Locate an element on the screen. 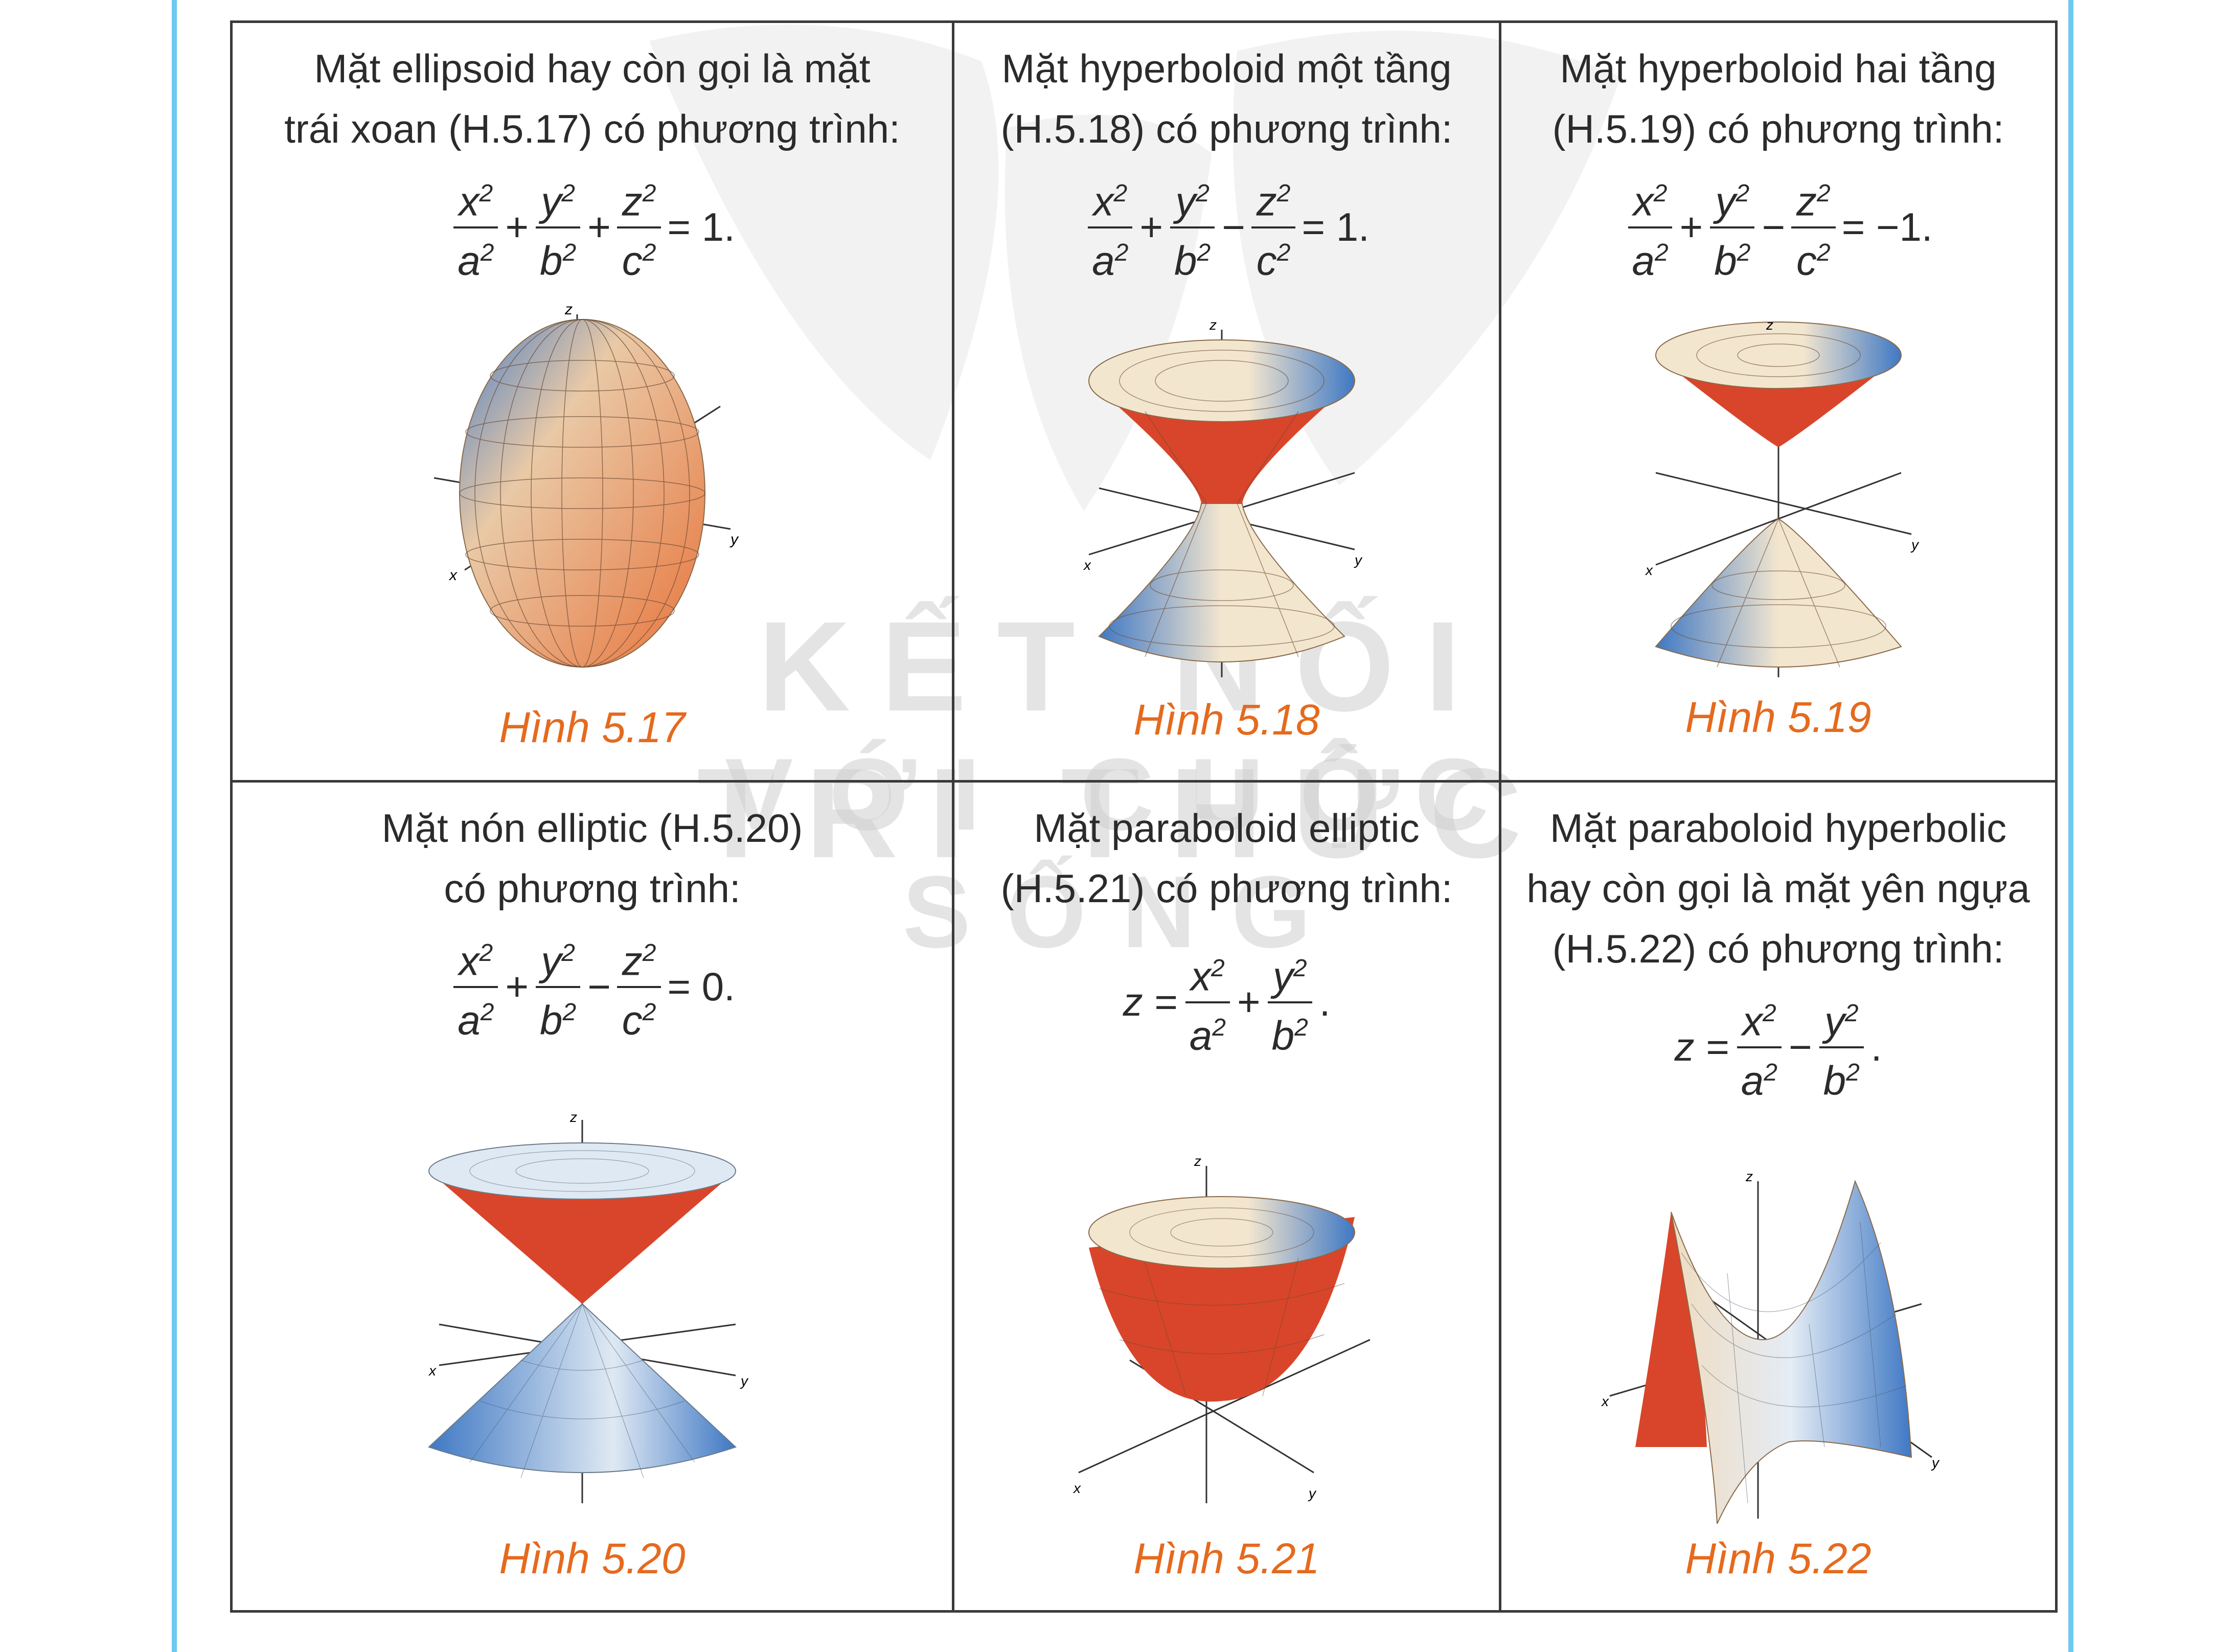  figure-caption: Hình 5.18 is located at coordinates (1226, 720).